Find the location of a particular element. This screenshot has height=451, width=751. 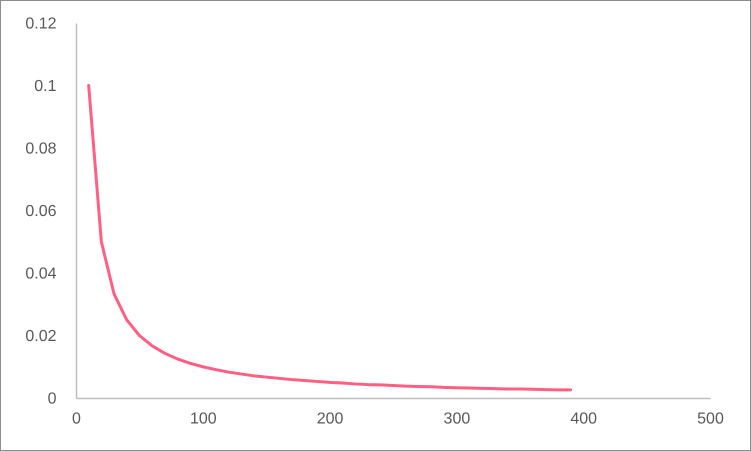

y-tick-label: 0.08 is located at coordinates (41, 149).